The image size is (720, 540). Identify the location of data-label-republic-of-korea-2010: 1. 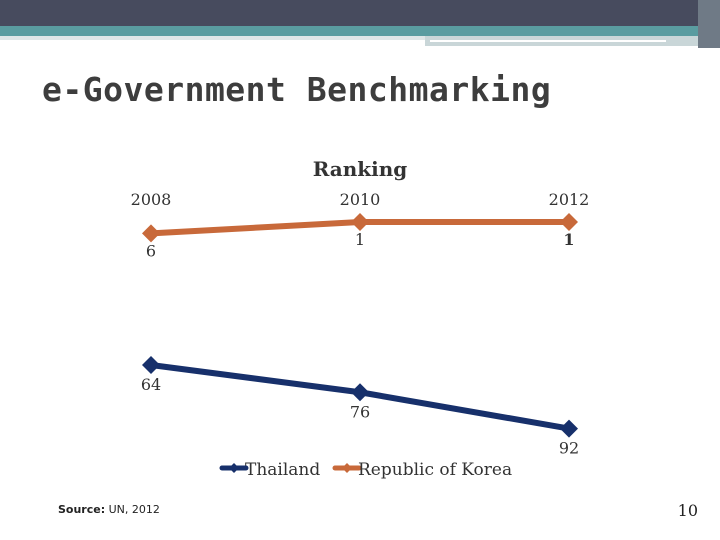
(360, 239).